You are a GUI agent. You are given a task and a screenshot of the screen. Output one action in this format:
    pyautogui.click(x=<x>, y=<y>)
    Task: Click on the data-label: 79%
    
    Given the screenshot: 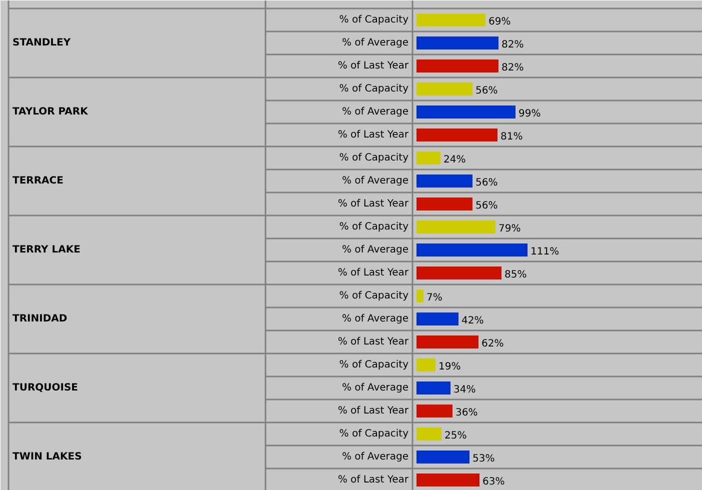 What is the action you would take?
    pyautogui.click(x=509, y=229)
    